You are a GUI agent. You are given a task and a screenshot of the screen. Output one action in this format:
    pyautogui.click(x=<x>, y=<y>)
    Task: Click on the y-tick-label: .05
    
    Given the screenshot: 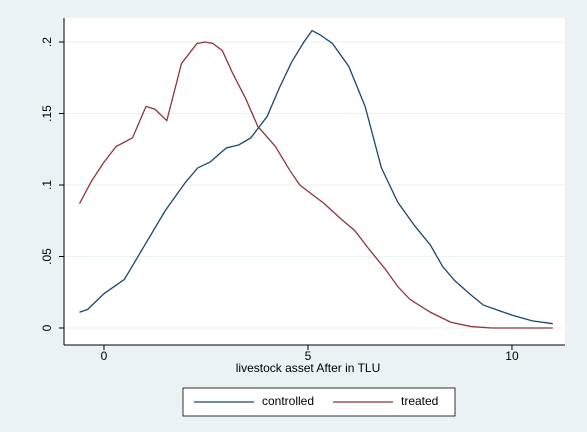 What is the action you would take?
    pyautogui.click(x=47, y=256)
    